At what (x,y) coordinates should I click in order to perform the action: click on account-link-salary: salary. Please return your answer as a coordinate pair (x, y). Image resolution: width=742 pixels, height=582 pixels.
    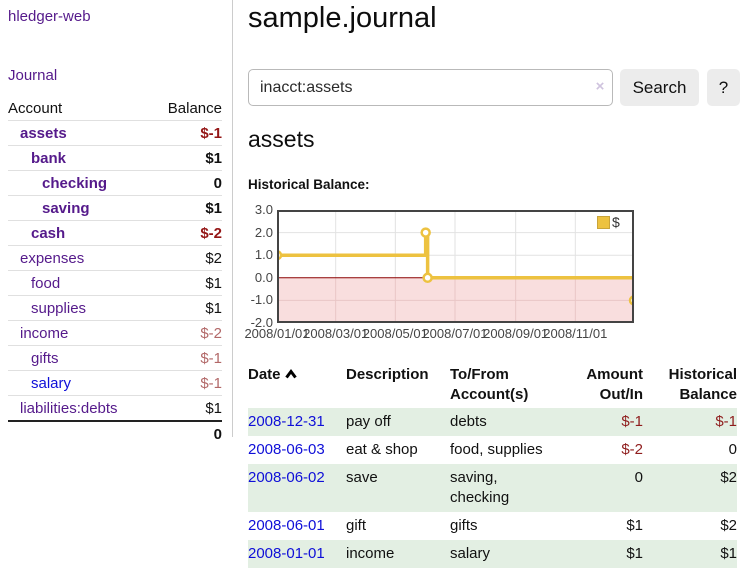
    Looking at the image, I should click on (51, 383).